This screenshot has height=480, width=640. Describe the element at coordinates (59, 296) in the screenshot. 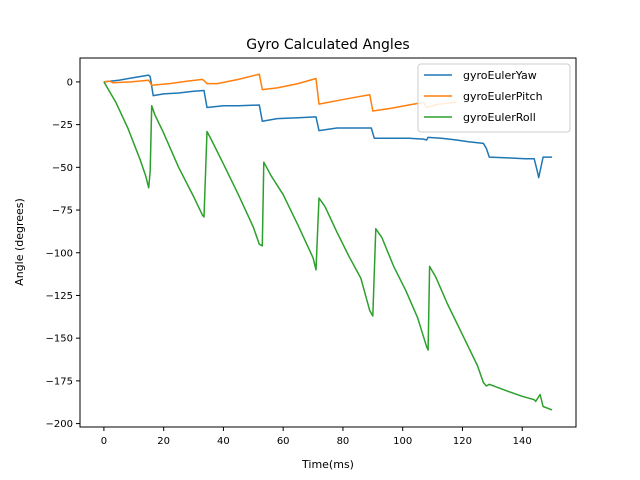

I see `y-tick-label: −125` at that location.